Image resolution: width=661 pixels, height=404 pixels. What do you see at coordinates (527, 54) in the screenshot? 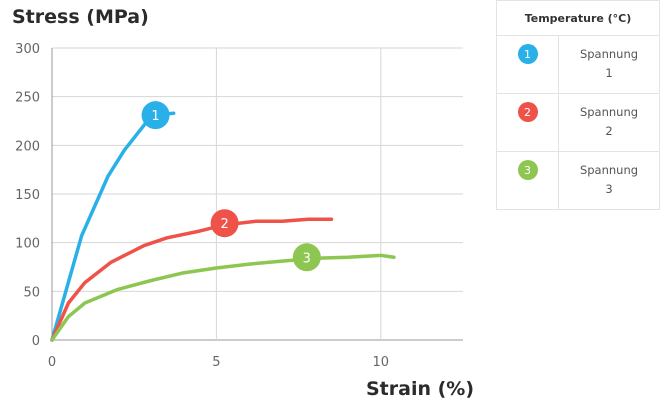
I see `legend-marker-1: 1` at bounding box center [527, 54].